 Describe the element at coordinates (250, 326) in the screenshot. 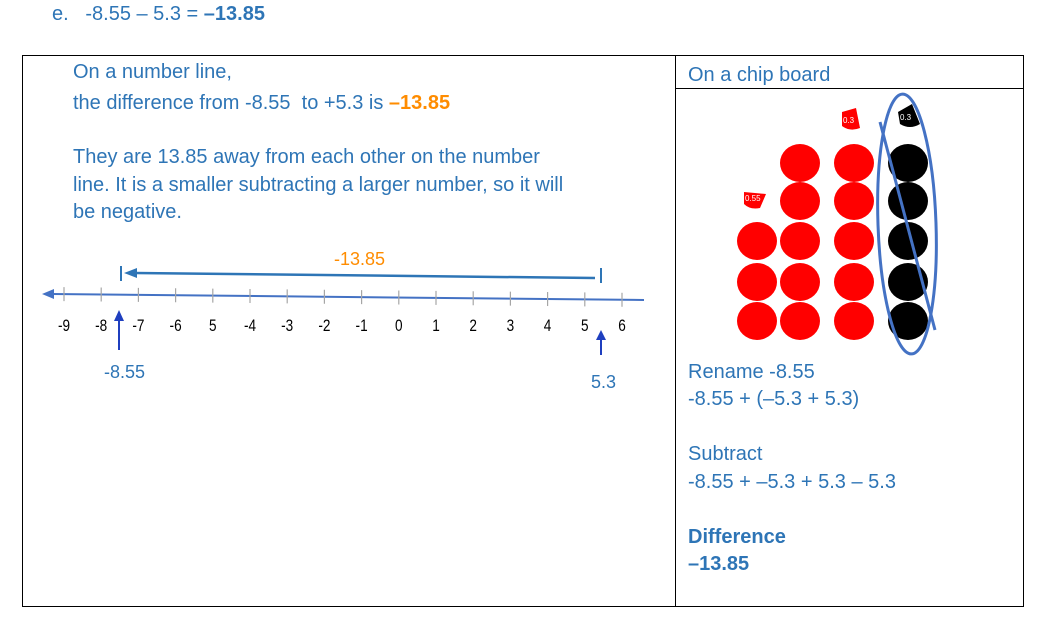

I see `tick-label: -4` at that location.